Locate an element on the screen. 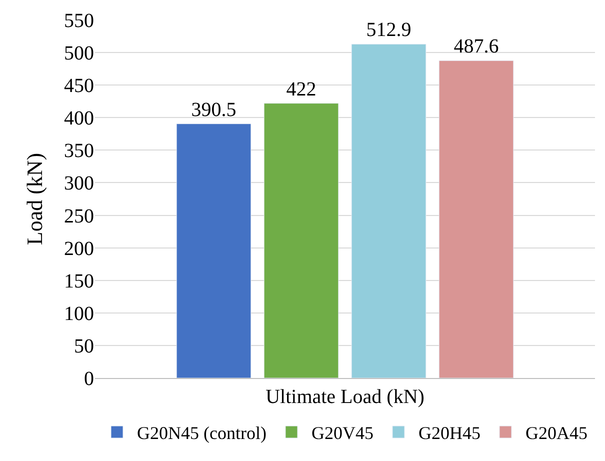 This screenshot has width=605, height=461. legend-label: G20N45 (control) is located at coordinates (201, 433).